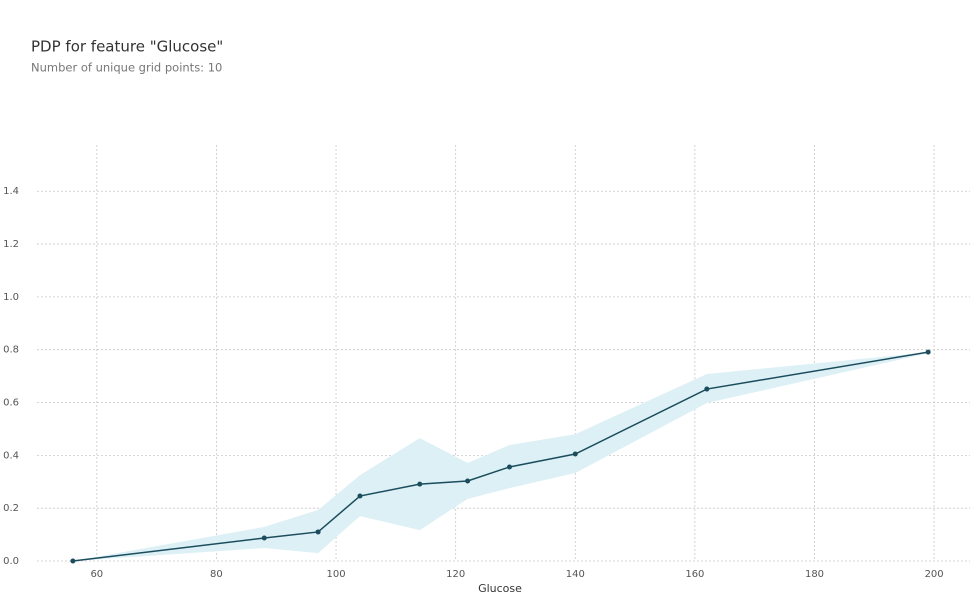 This screenshot has width=977, height=600. I want to click on chart-subtitle: Number of unique grid points: 10, so click(126, 68).